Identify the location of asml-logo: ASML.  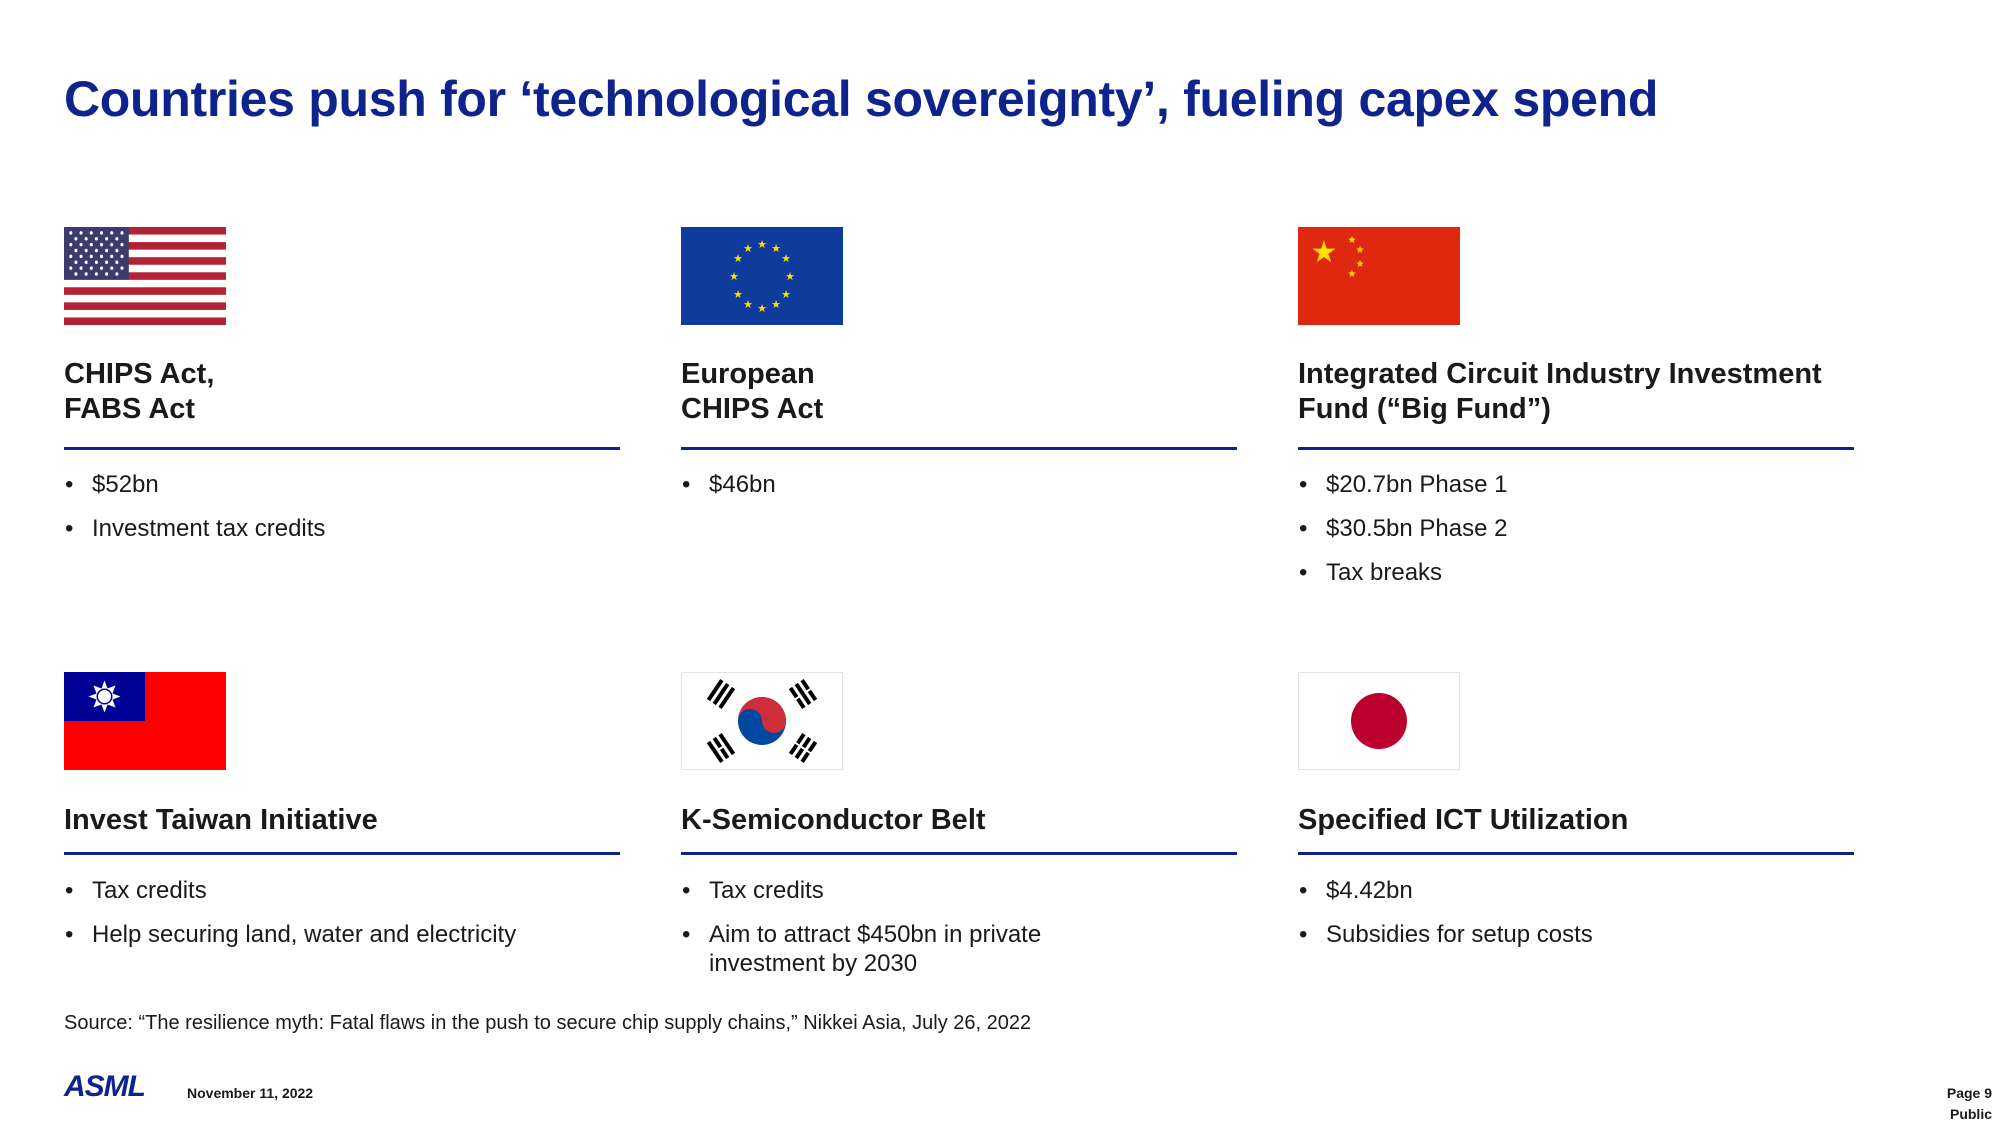
(105, 1086).